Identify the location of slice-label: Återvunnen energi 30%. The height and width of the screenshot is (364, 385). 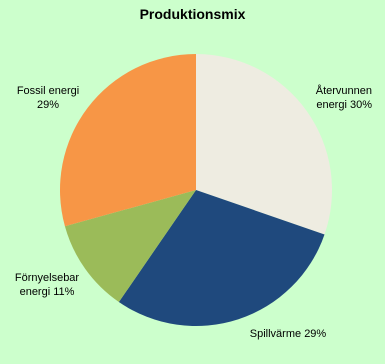
(334, 98).